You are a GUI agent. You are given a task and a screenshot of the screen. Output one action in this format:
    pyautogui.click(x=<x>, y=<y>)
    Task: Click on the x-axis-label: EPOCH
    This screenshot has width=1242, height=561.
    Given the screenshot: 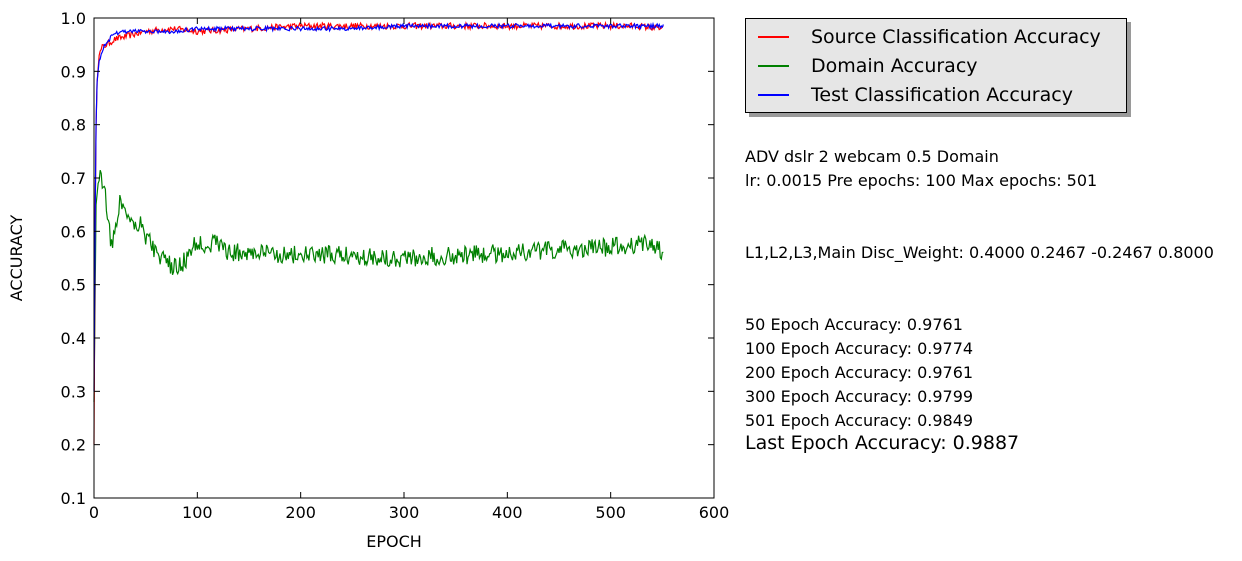 What is the action you would take?
    pyautogui.click(x=394, y=541)
    